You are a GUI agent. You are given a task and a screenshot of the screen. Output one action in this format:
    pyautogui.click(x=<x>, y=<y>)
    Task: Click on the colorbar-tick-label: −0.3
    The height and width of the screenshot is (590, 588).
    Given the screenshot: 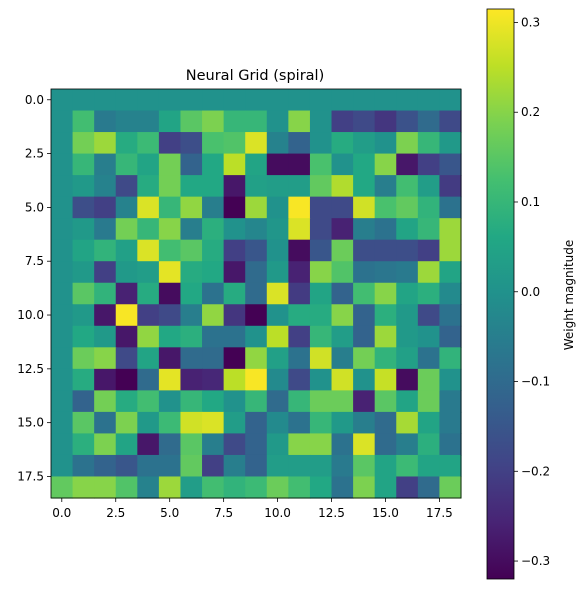 What is the action you would take?
    pyautogui.click(x=535, y=561)
    